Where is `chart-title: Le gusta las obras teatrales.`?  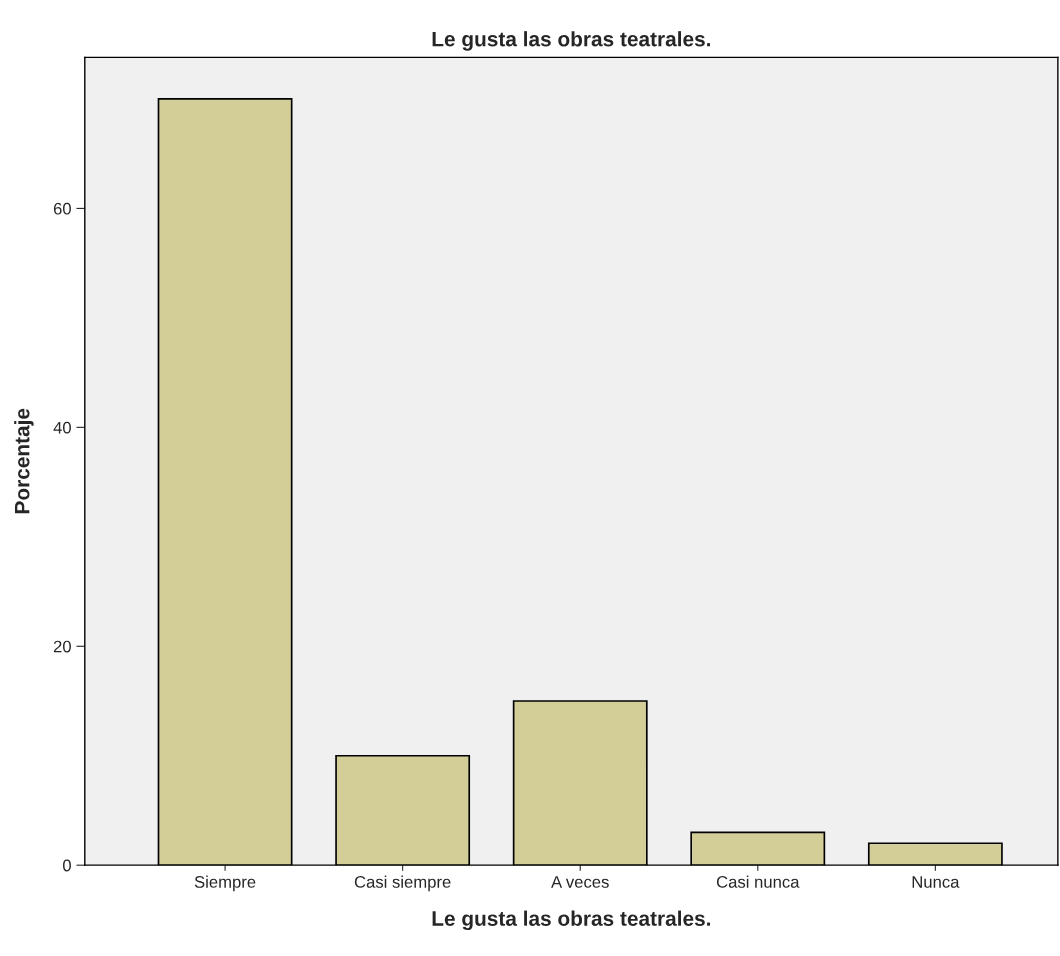 chart-title: Le gusta las obras teatrales. is located at coordinates (571, 41).